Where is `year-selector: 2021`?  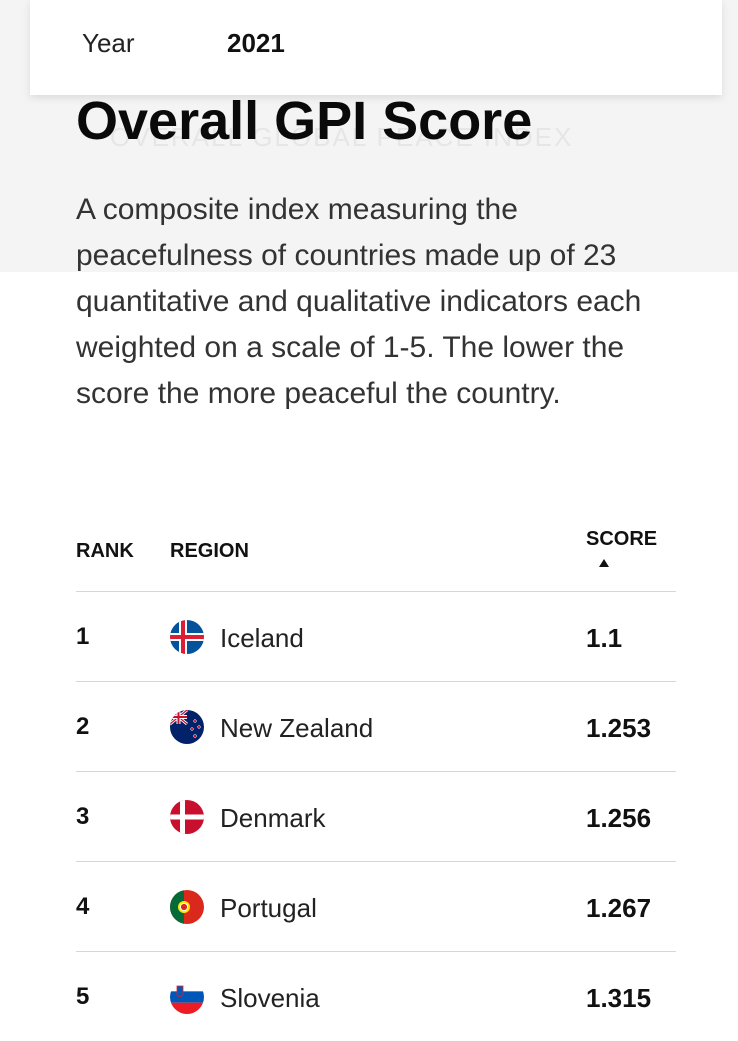
year-selector: 2021 is located at coordinates (256, 43).